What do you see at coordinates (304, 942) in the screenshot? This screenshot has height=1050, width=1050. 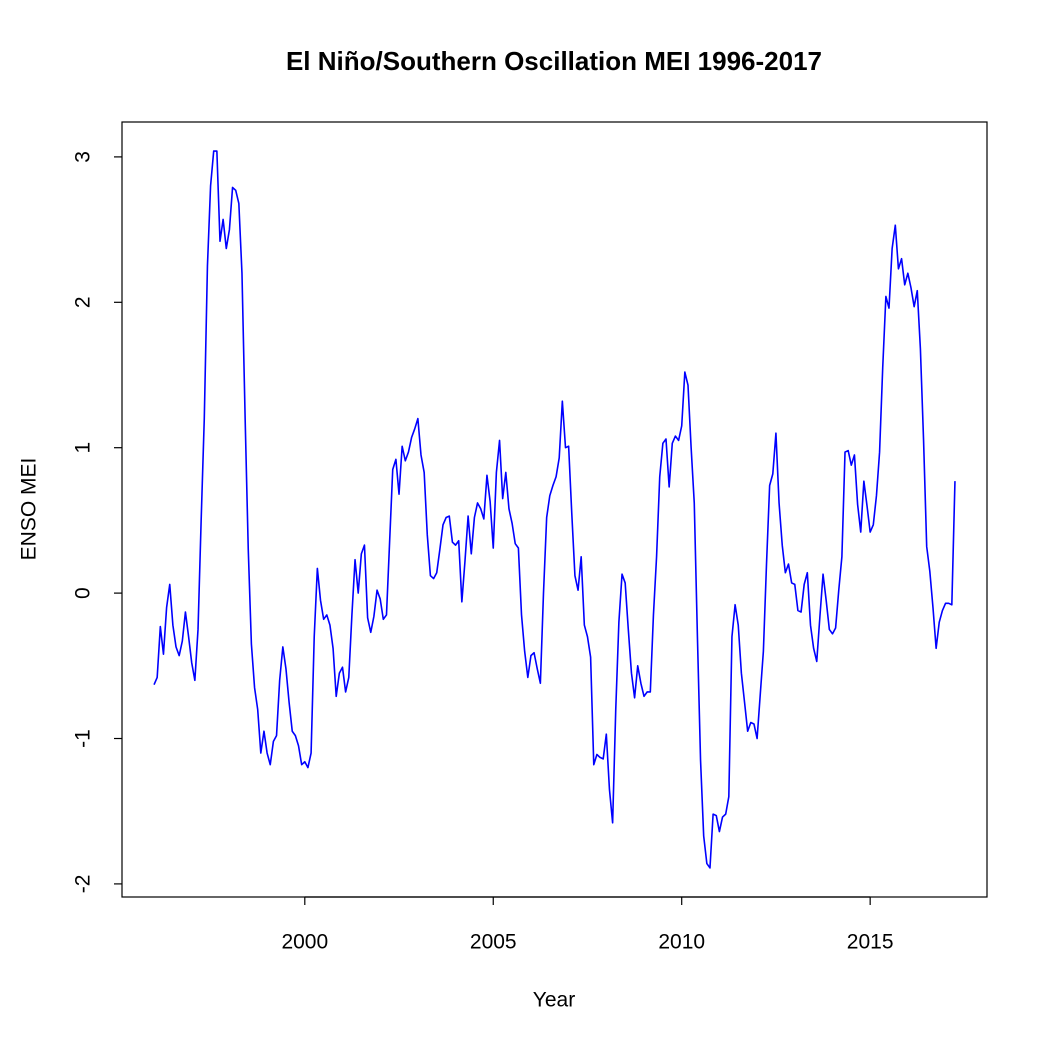 I see `x-tick-label: 2000` at bounding box center [304, 942].